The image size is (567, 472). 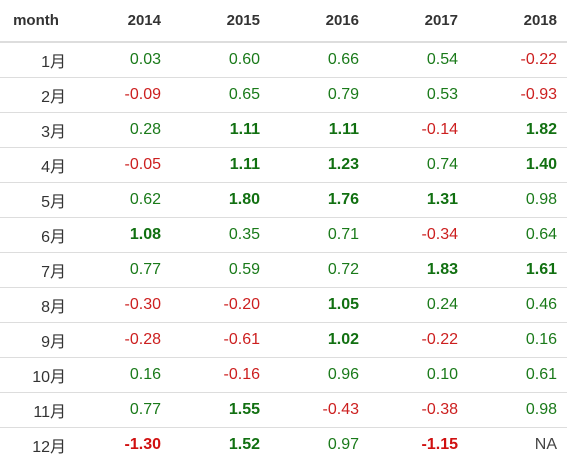 I want to click on value-cell-2017: 0.53, so click(x=418, y=95).